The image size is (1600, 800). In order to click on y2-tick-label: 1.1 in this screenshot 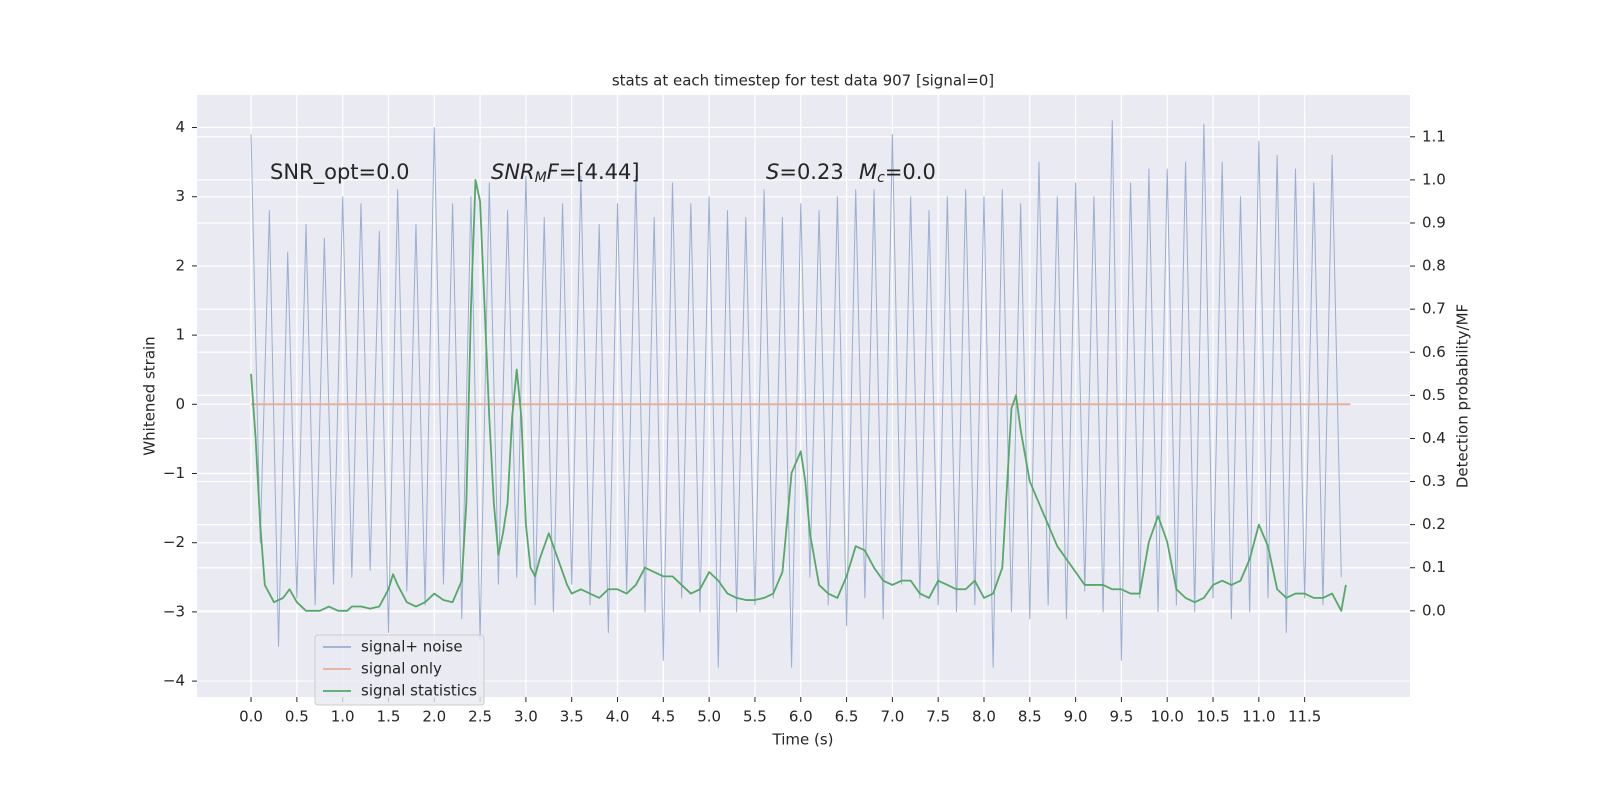, I will do `click(1434, 136)`.